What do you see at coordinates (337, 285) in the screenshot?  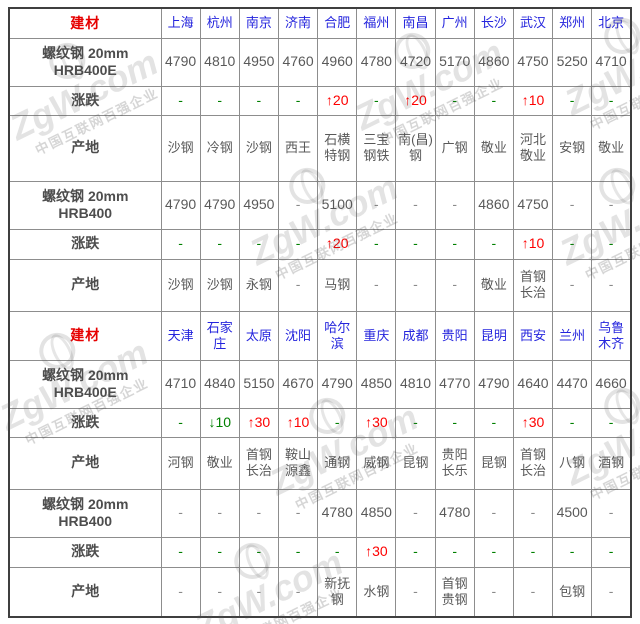 I see `origin-cell: 马钢` at bounding box center [337, 285].